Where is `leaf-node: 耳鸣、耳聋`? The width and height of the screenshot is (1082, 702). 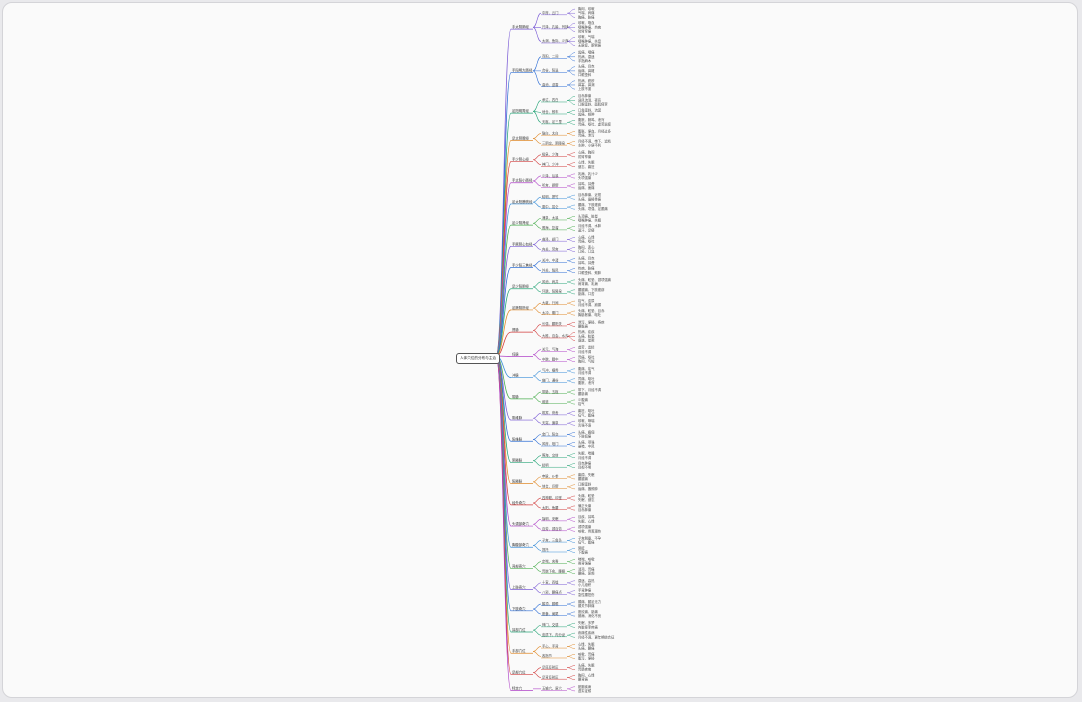 leaf-node: 耳鸣、耳聋 is located at coordinates (586, 183).